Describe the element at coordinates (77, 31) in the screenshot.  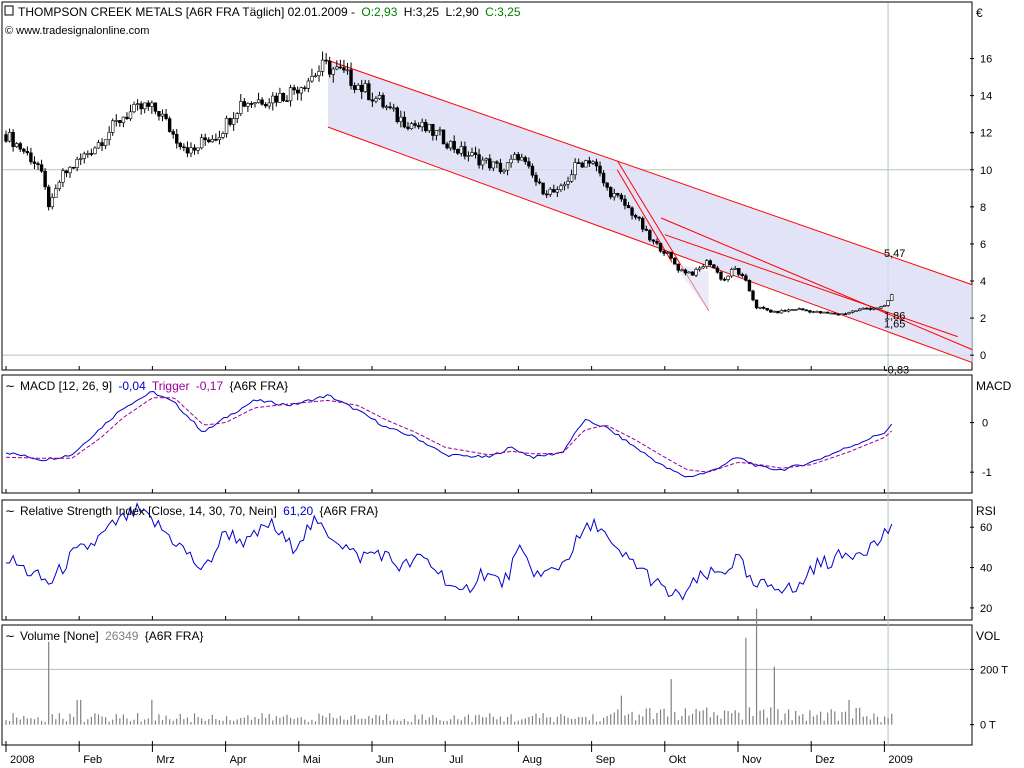
I see `source-label: © www.tradesignalonline.com` at that location.